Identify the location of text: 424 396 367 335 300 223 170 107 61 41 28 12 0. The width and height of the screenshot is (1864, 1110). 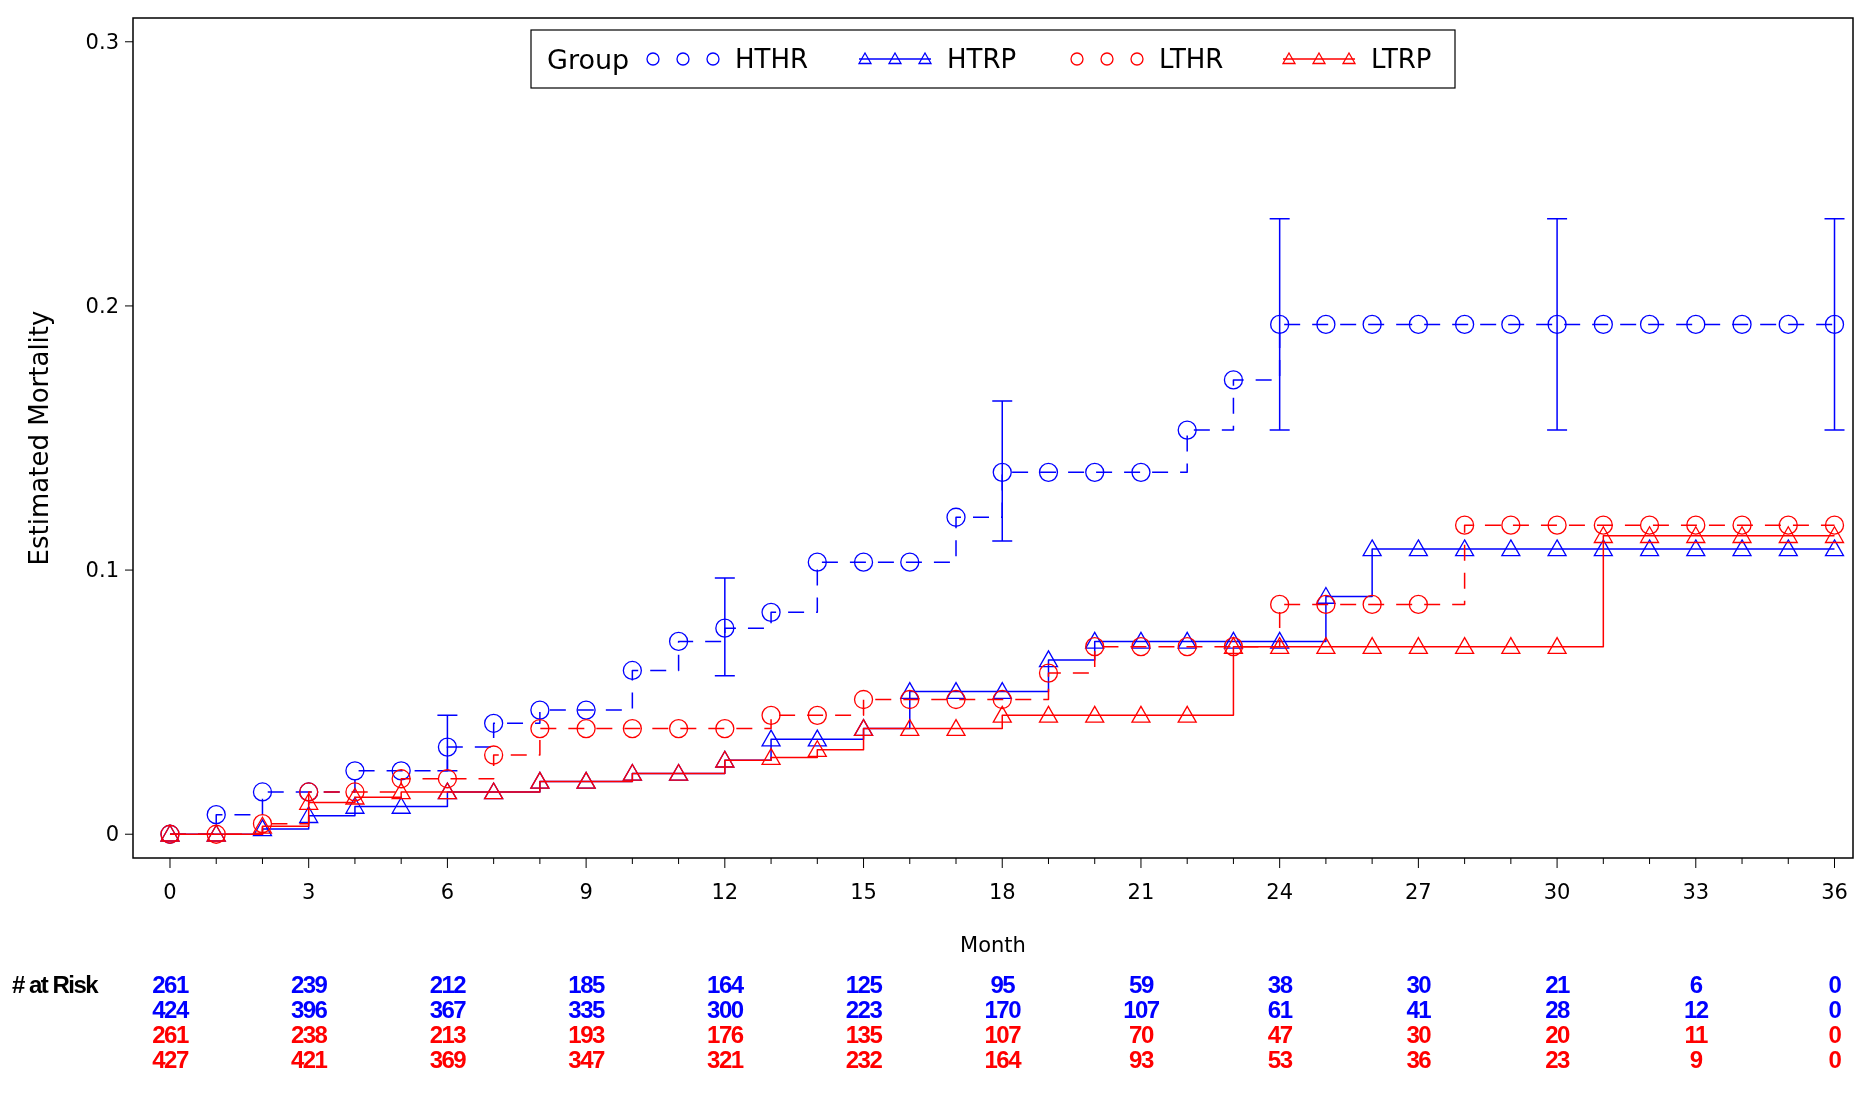
(996, 1009).